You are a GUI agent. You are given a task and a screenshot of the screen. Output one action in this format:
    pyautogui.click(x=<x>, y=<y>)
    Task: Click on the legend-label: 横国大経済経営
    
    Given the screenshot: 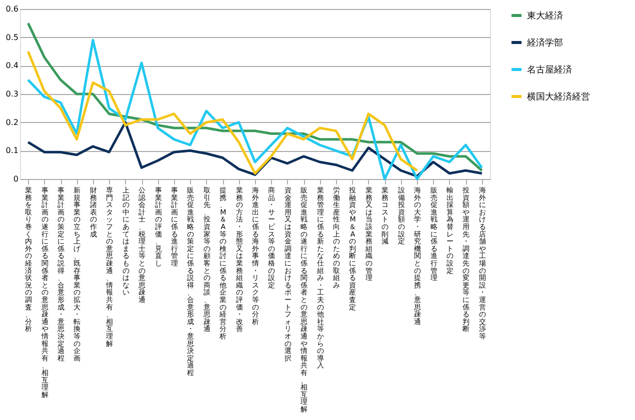 What is the action you would take?
    pyautogui.click(x=558, y=97)
    